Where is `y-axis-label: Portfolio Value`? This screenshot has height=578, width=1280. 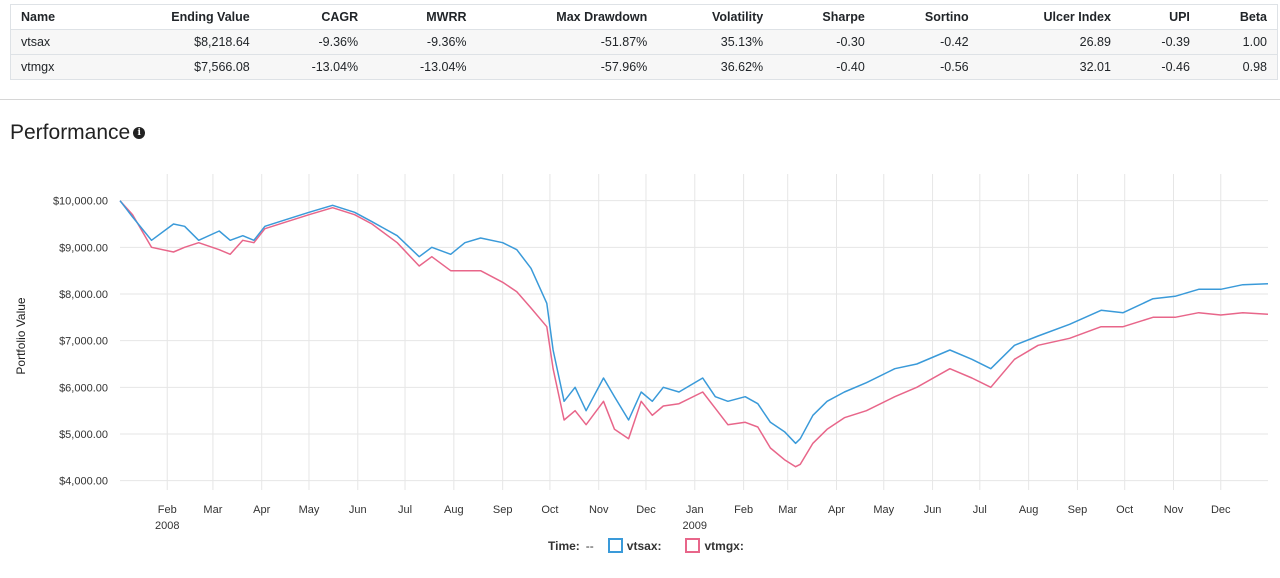 y-axis-label: Portfolio Value is located at coordinates (21, 335).